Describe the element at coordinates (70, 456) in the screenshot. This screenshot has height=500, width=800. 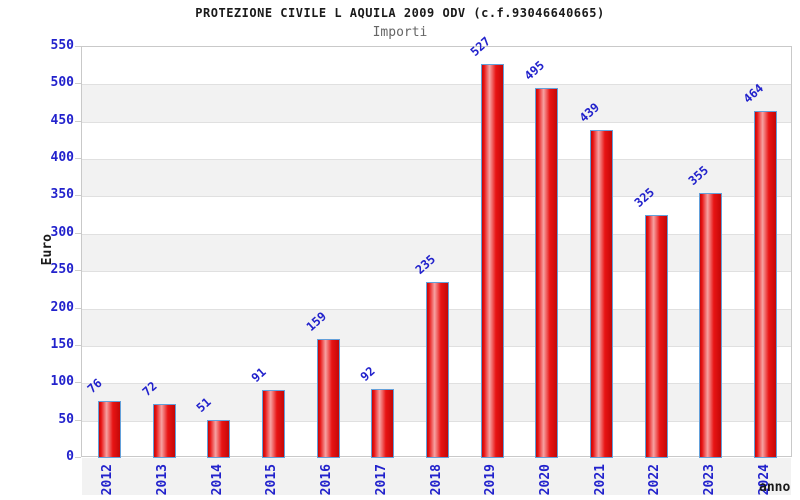
I see `y-tick-label: 0` at that location.